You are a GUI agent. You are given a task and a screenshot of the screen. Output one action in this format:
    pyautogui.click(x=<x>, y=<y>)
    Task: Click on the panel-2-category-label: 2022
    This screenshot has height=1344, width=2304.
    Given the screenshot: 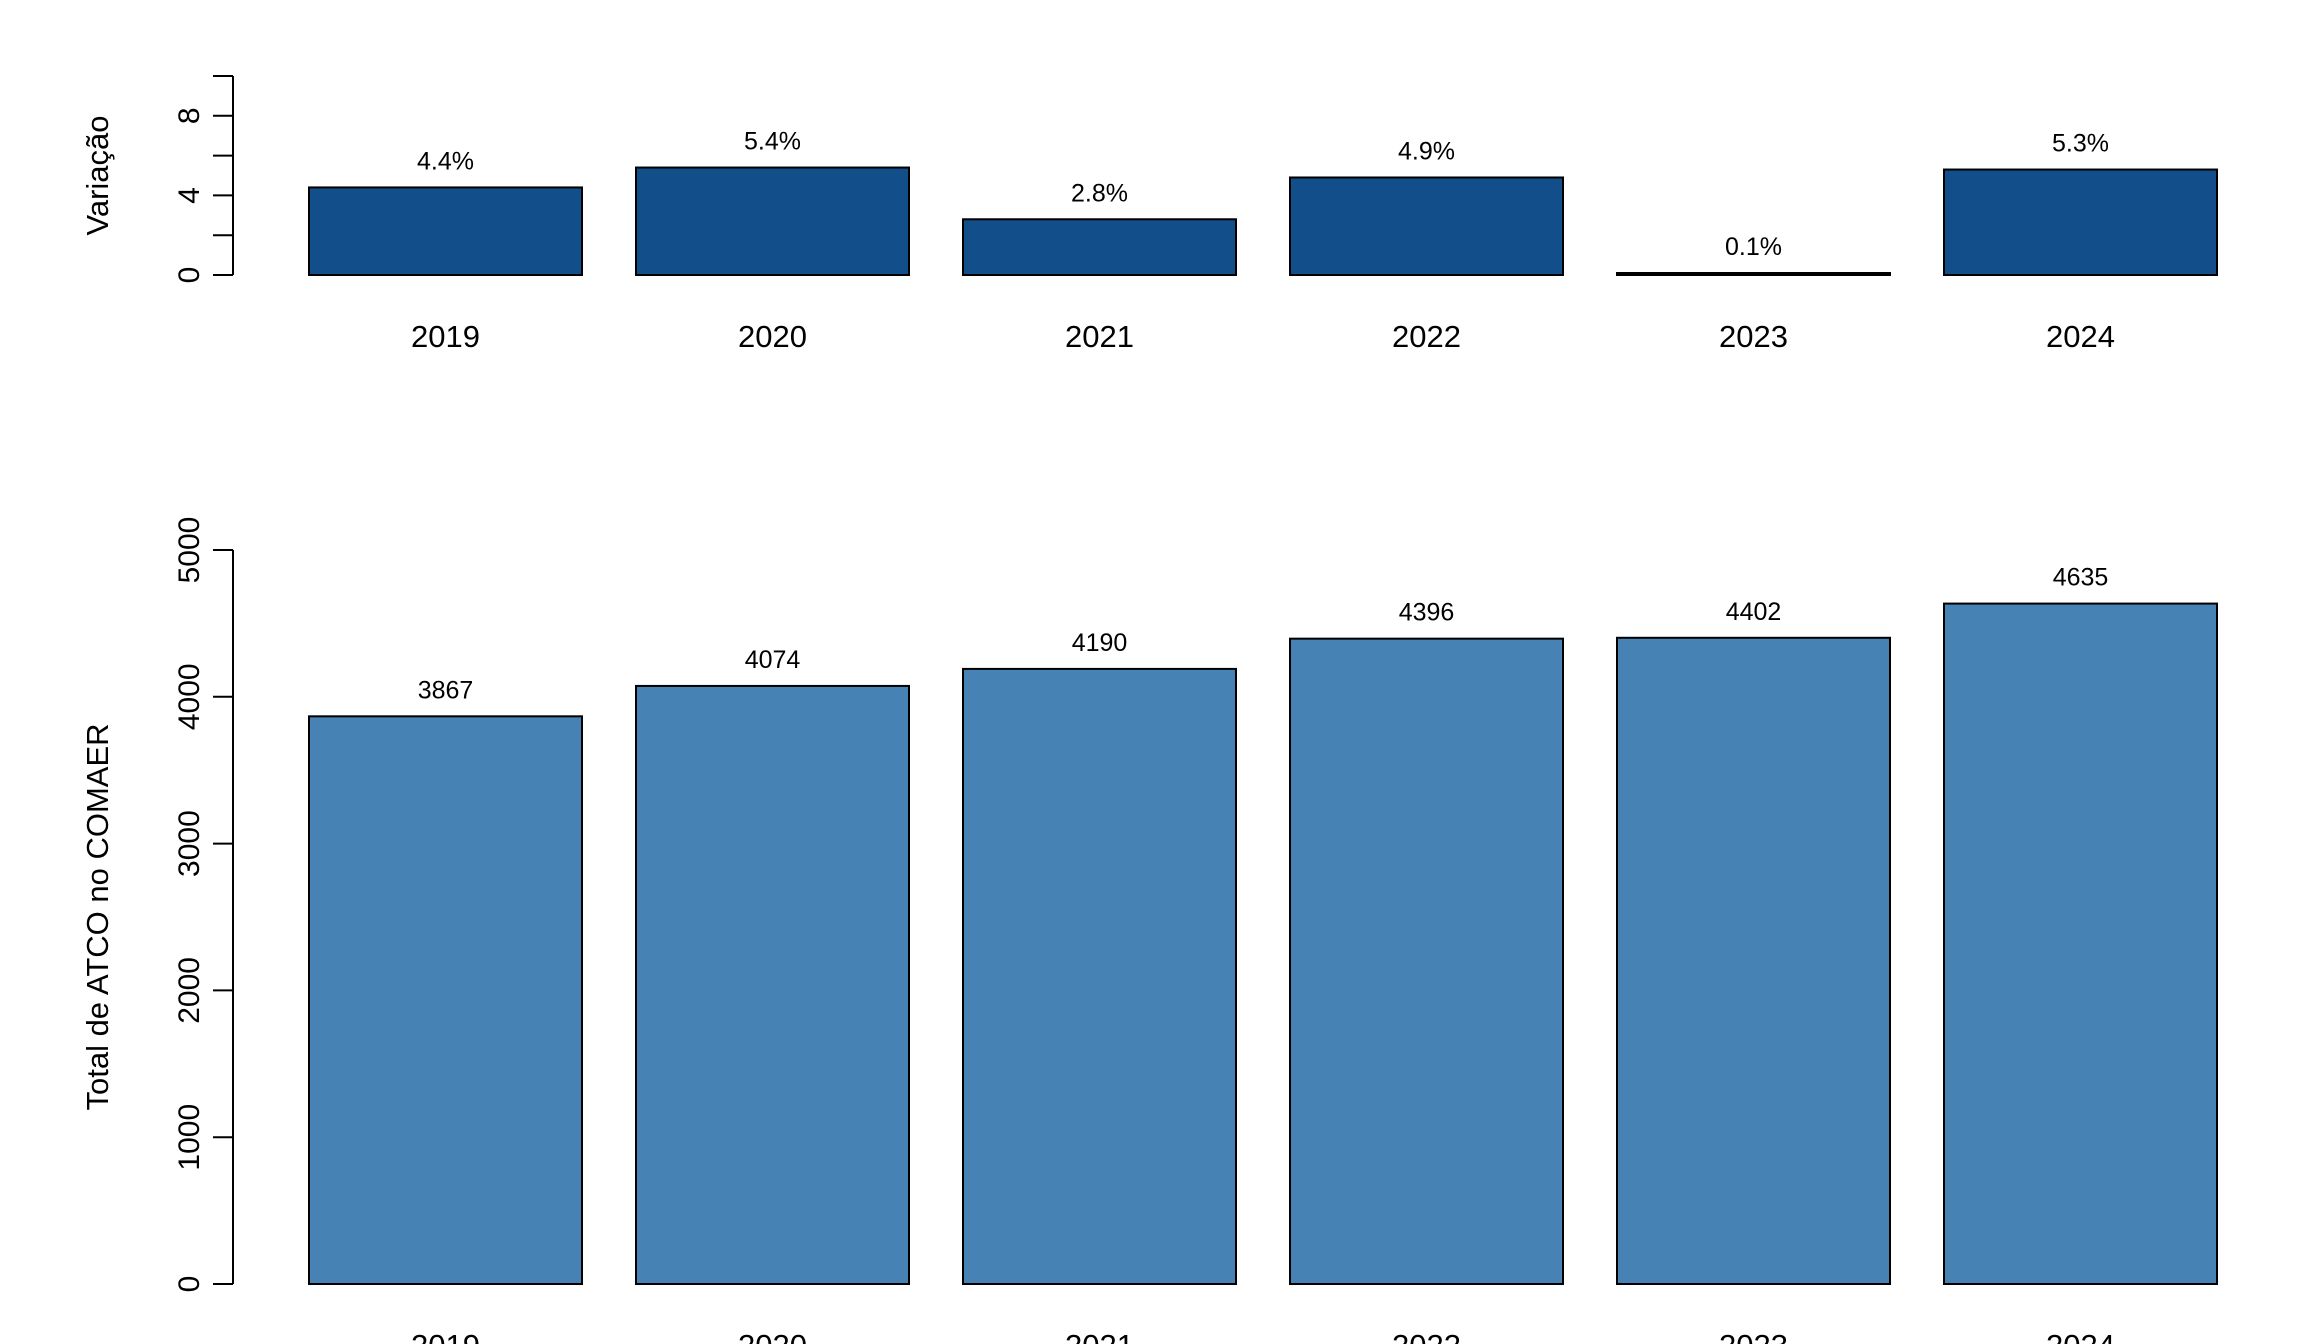 What is the action you would take?
    pyautogui.click(x=1426, y=1336)
    